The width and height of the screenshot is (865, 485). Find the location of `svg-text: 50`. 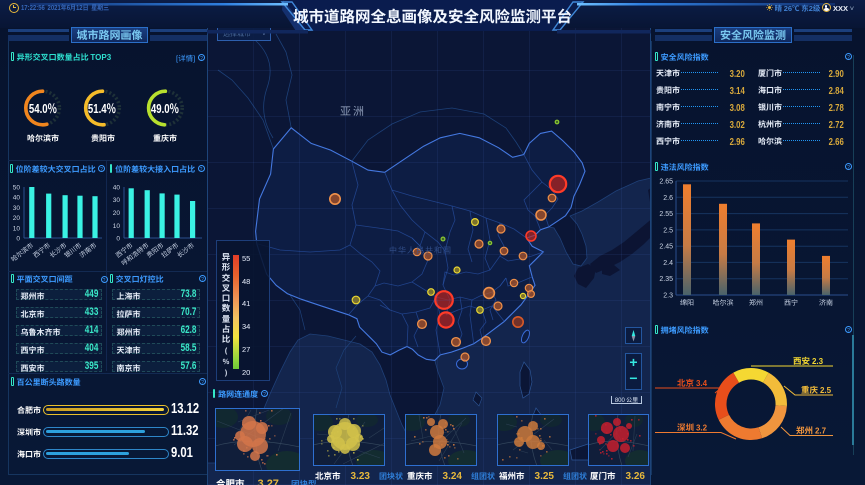

svg-text: 50 is located at coordinates (17, 187).